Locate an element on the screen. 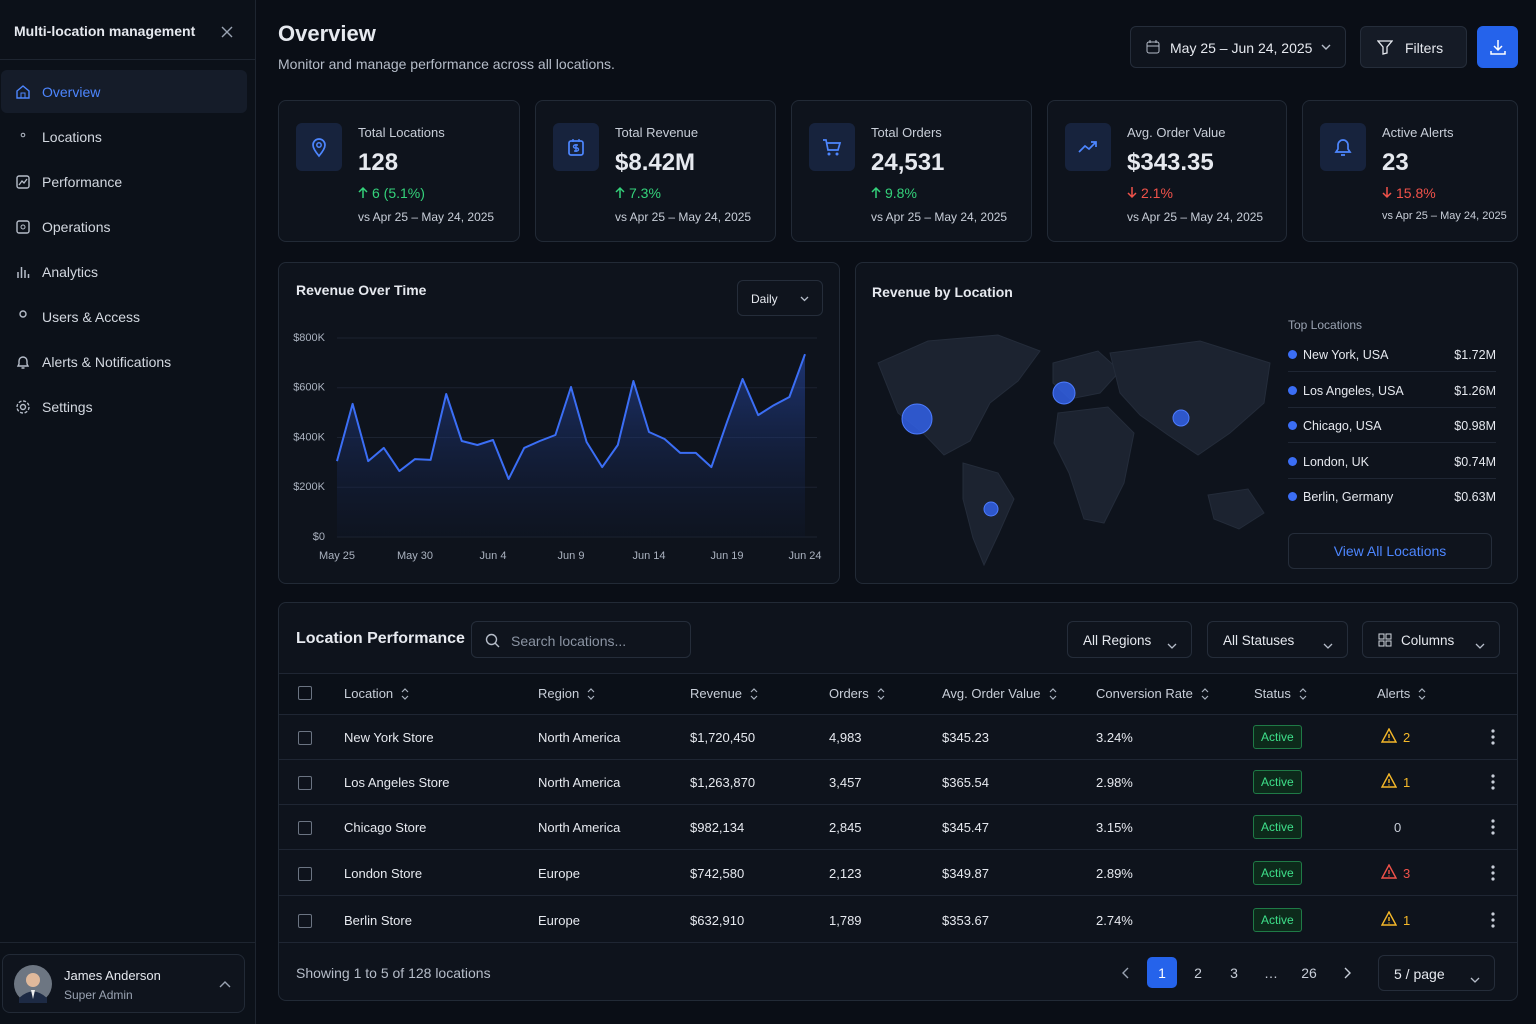 Image resolution: width=1536 pixels, height=1024 pixels. page-button: 26 is located at coordinates (1309, 972).